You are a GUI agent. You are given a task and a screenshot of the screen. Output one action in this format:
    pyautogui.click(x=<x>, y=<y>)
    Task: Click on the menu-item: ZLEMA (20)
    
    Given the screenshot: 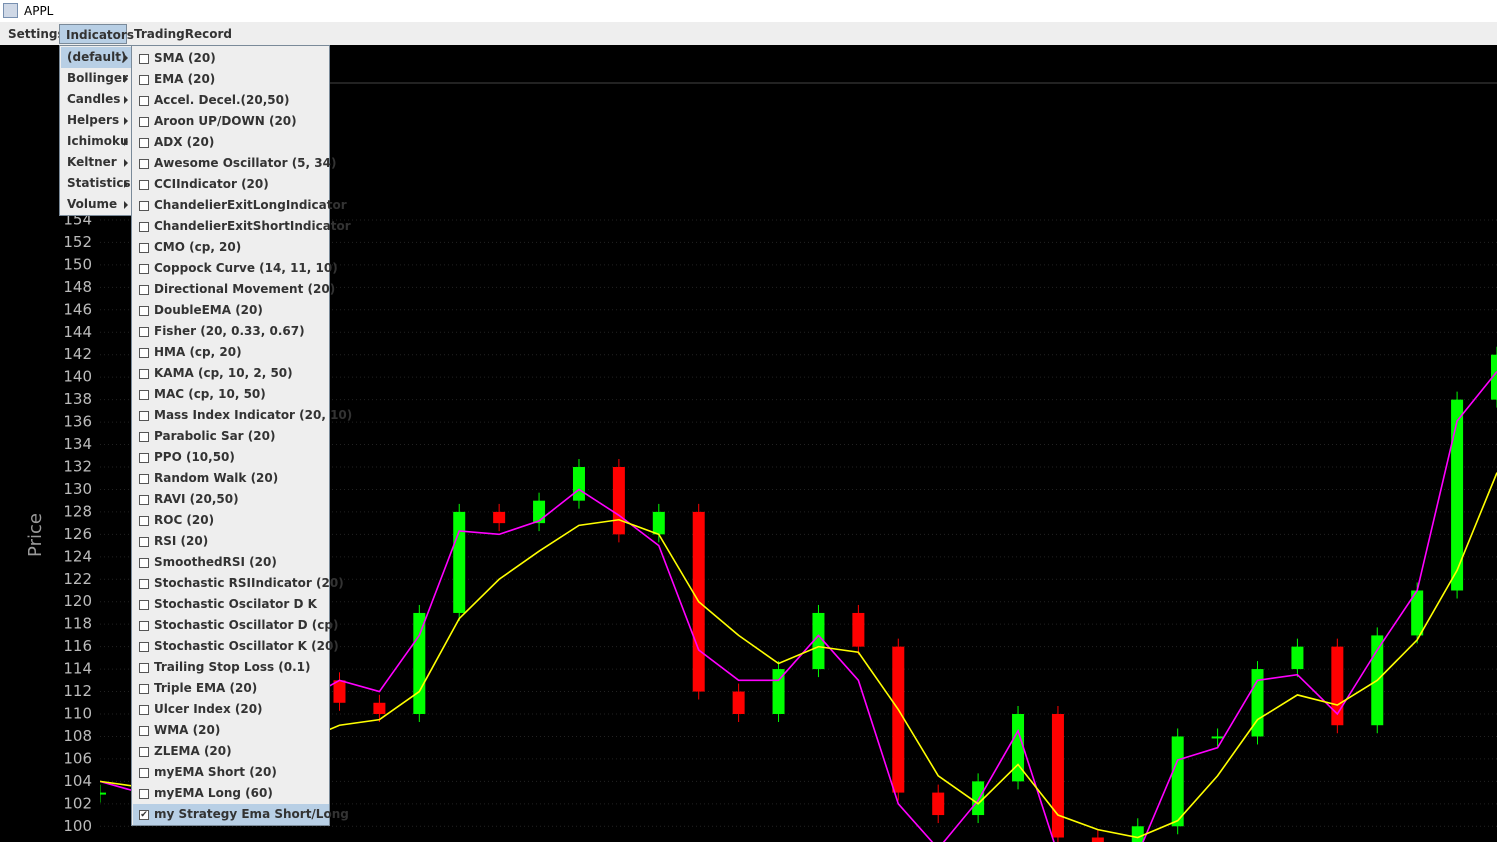 What is the action you would take?
    pyautogui.click(x=231, y=751)
    